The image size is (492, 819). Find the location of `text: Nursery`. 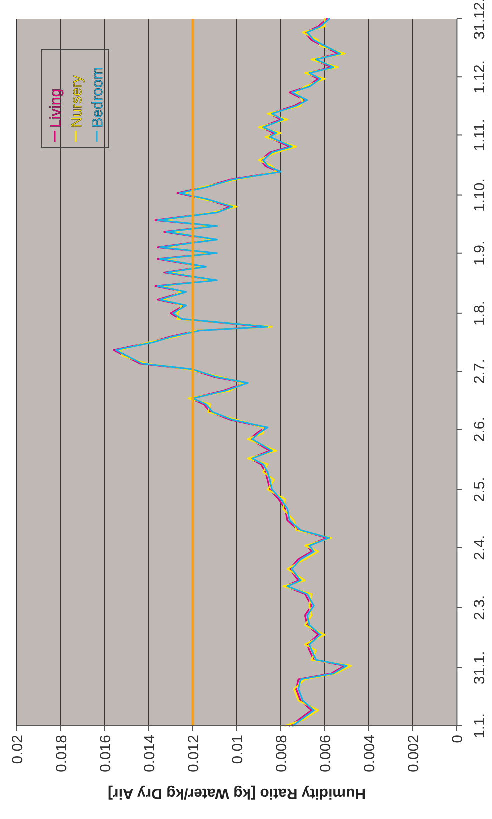

text: Nursery is located at coordinates (77, 101).